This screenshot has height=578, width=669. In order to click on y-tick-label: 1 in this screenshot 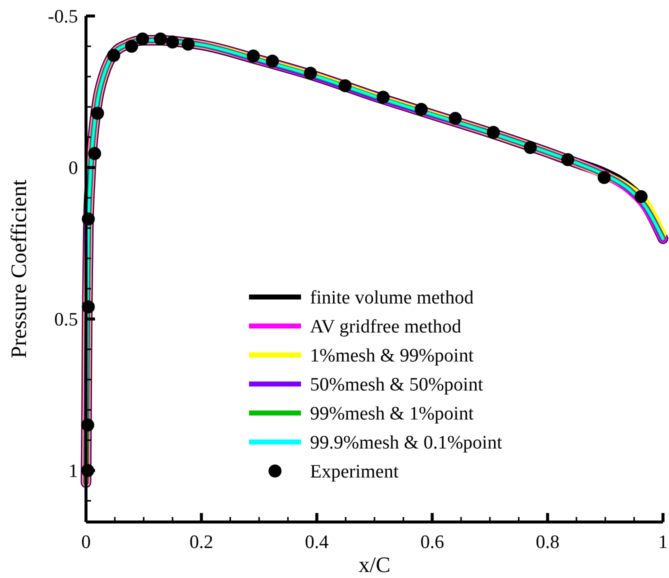, I will do `click(73, 471)`.